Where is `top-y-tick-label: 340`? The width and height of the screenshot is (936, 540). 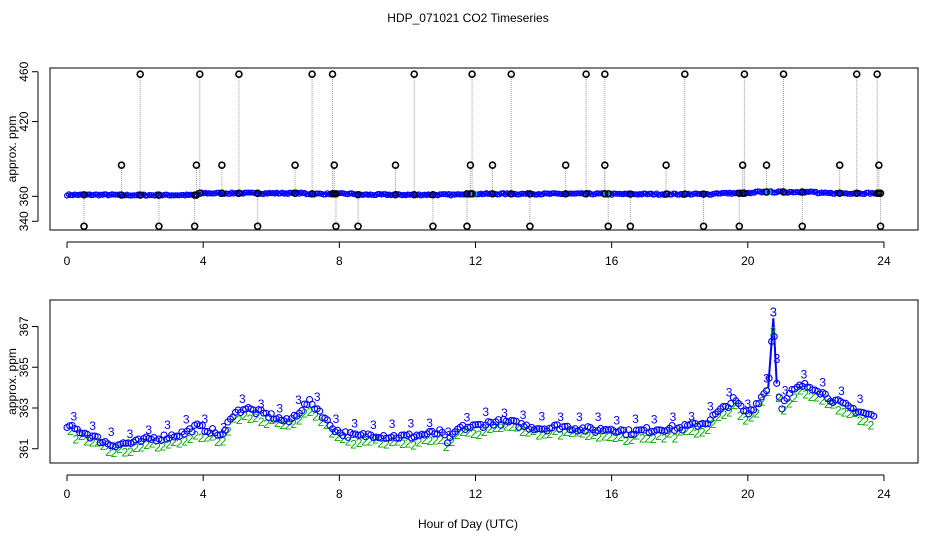
top-y-tick-label: 340 is located at coordinates (24, 221).